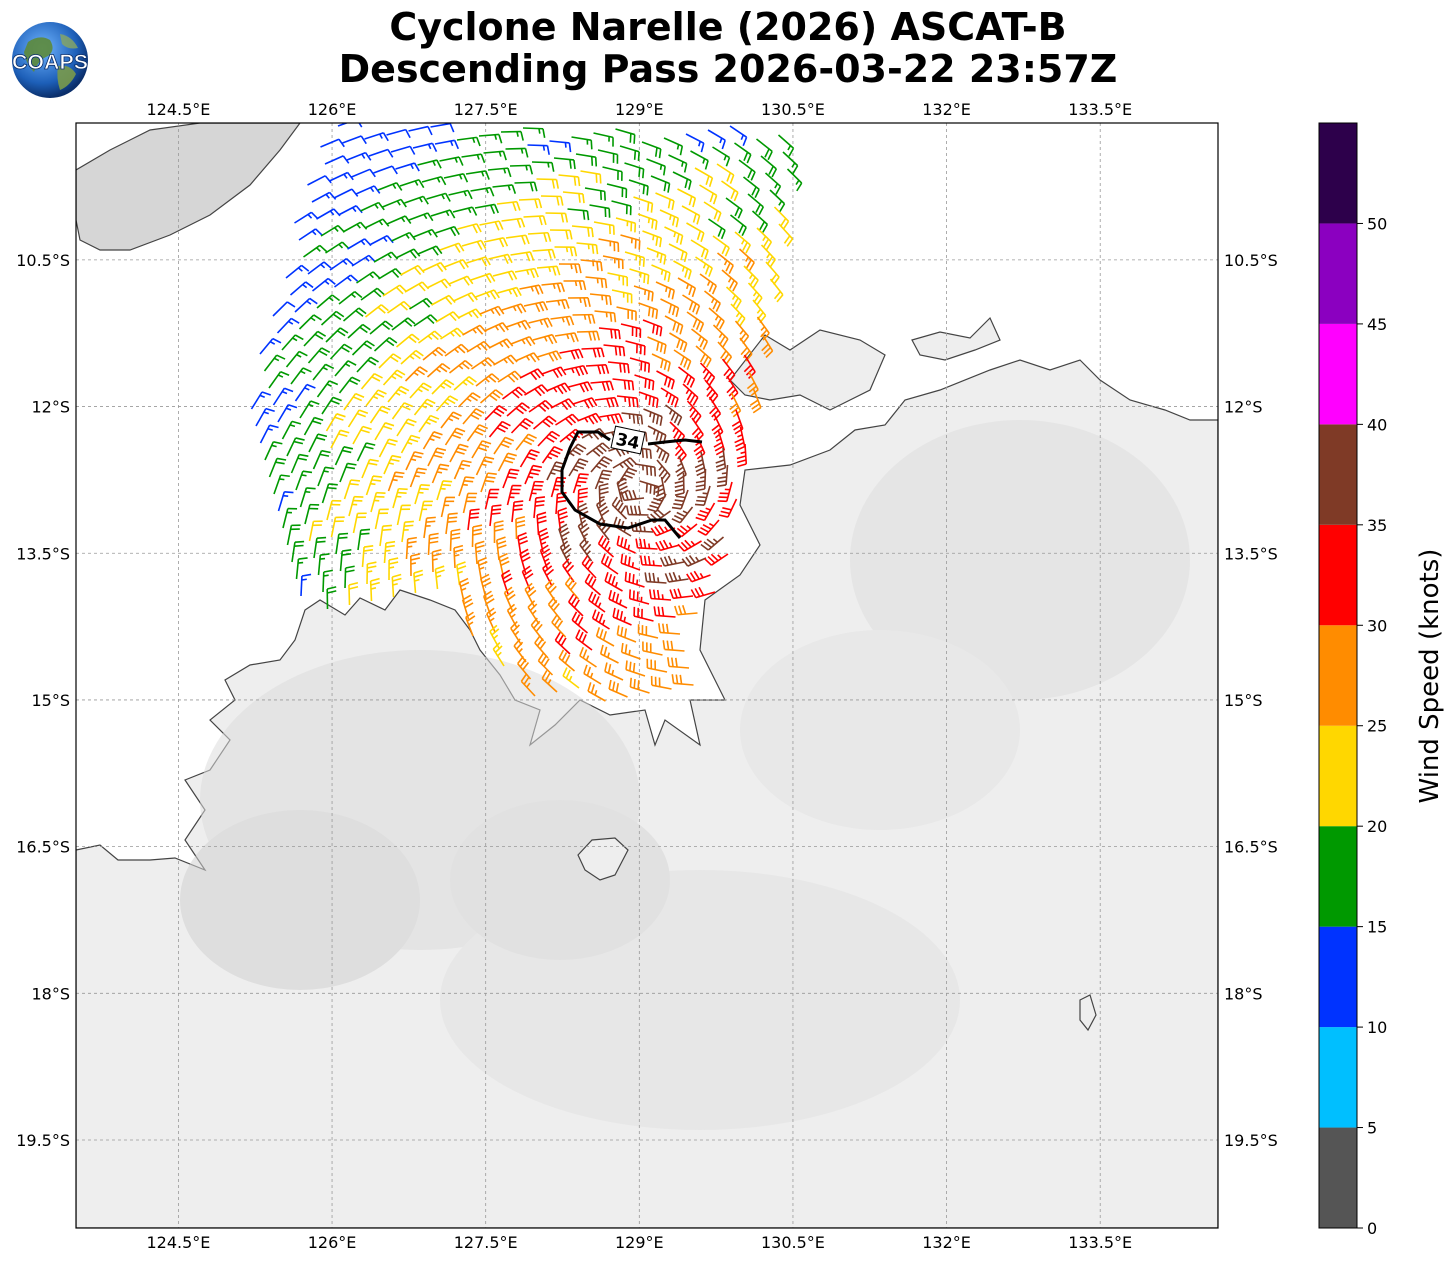 The height and width of the screenshot is (1264, 1456). I want to click on colorbar-tick-5: 25, so click(1377, 726).